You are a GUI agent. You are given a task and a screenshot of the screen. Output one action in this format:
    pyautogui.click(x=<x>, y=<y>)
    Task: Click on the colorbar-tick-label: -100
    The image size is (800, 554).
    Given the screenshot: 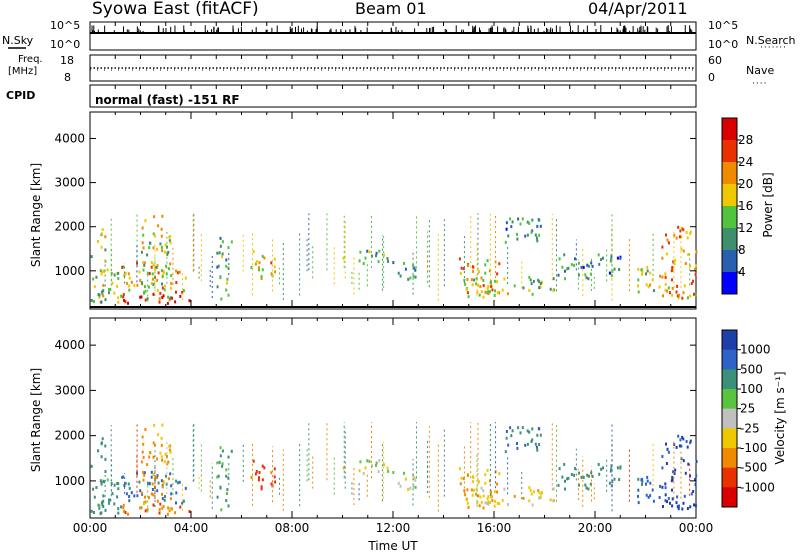 What is the action you would take?
    pyautogui.click(x=753, y=448)
    